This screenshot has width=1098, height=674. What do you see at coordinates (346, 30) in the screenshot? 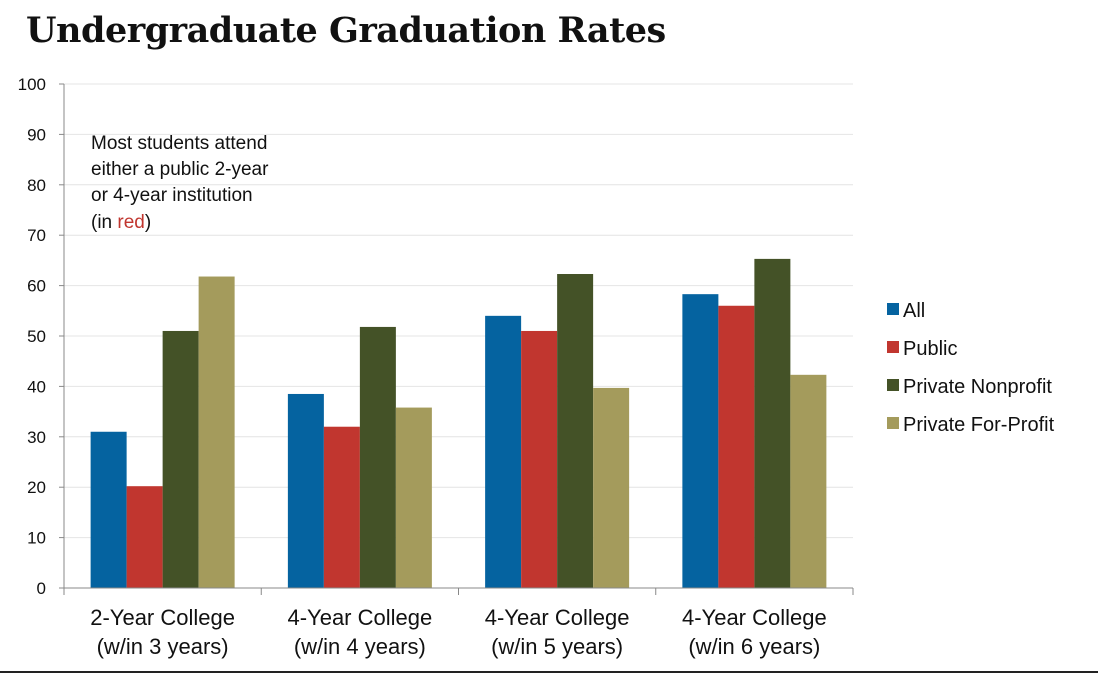
I see `chart-title: Undergraduate Graduation Rates` at bounding box center [346, 30].